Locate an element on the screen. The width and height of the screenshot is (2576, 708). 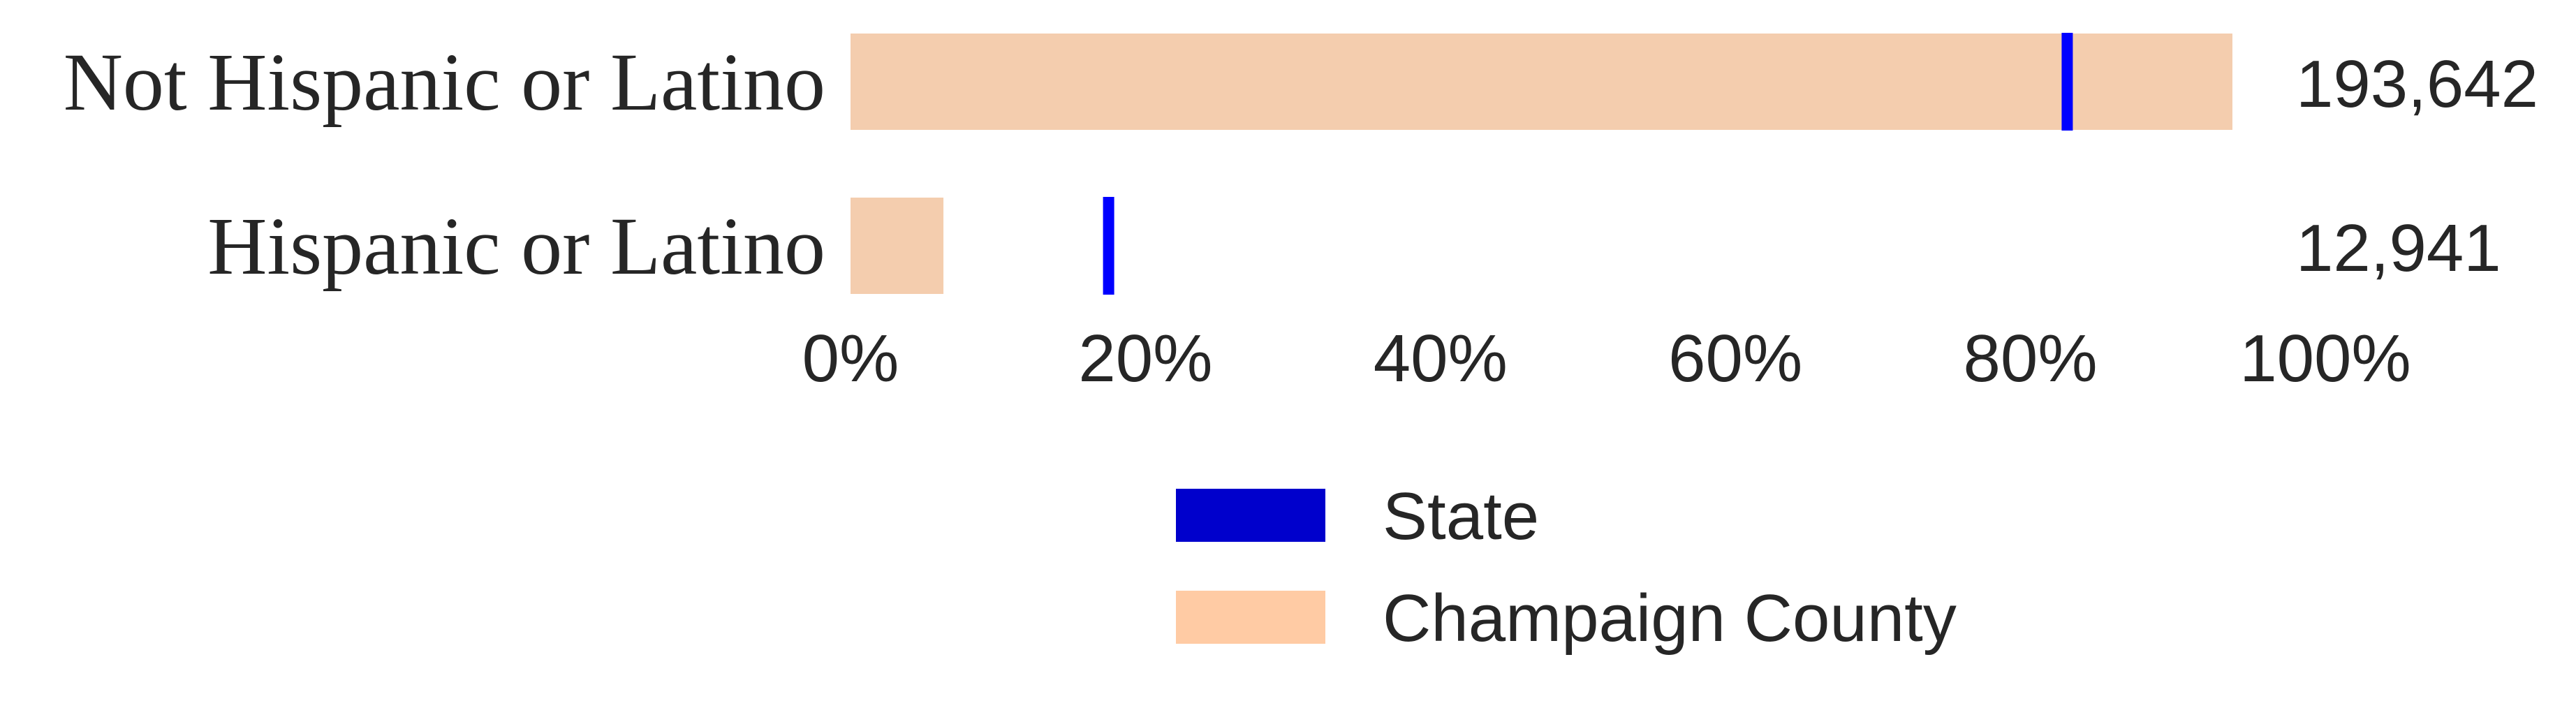
x-tick-label: 60% is located at coordinates (1735, 358).